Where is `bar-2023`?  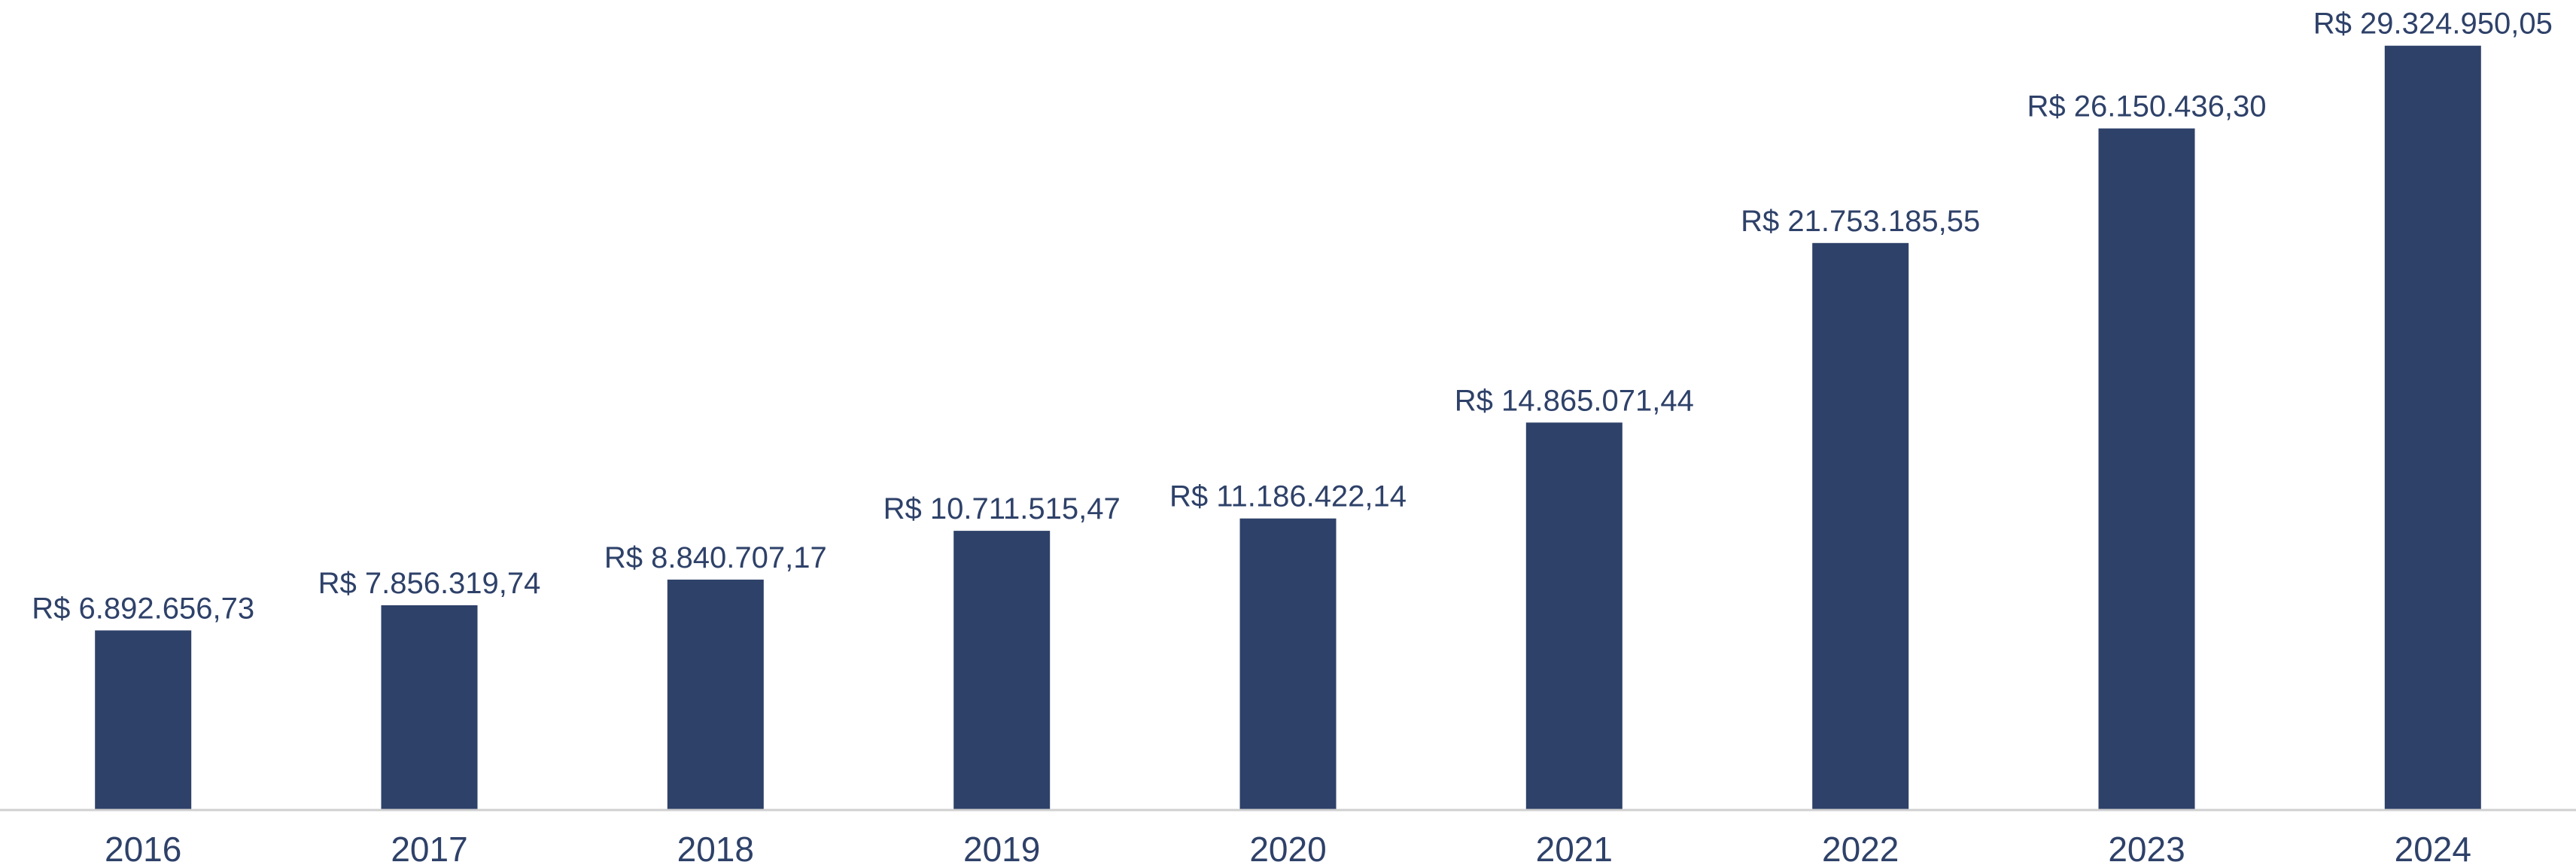
bar-2023 is located at coordinates (2146, 470).